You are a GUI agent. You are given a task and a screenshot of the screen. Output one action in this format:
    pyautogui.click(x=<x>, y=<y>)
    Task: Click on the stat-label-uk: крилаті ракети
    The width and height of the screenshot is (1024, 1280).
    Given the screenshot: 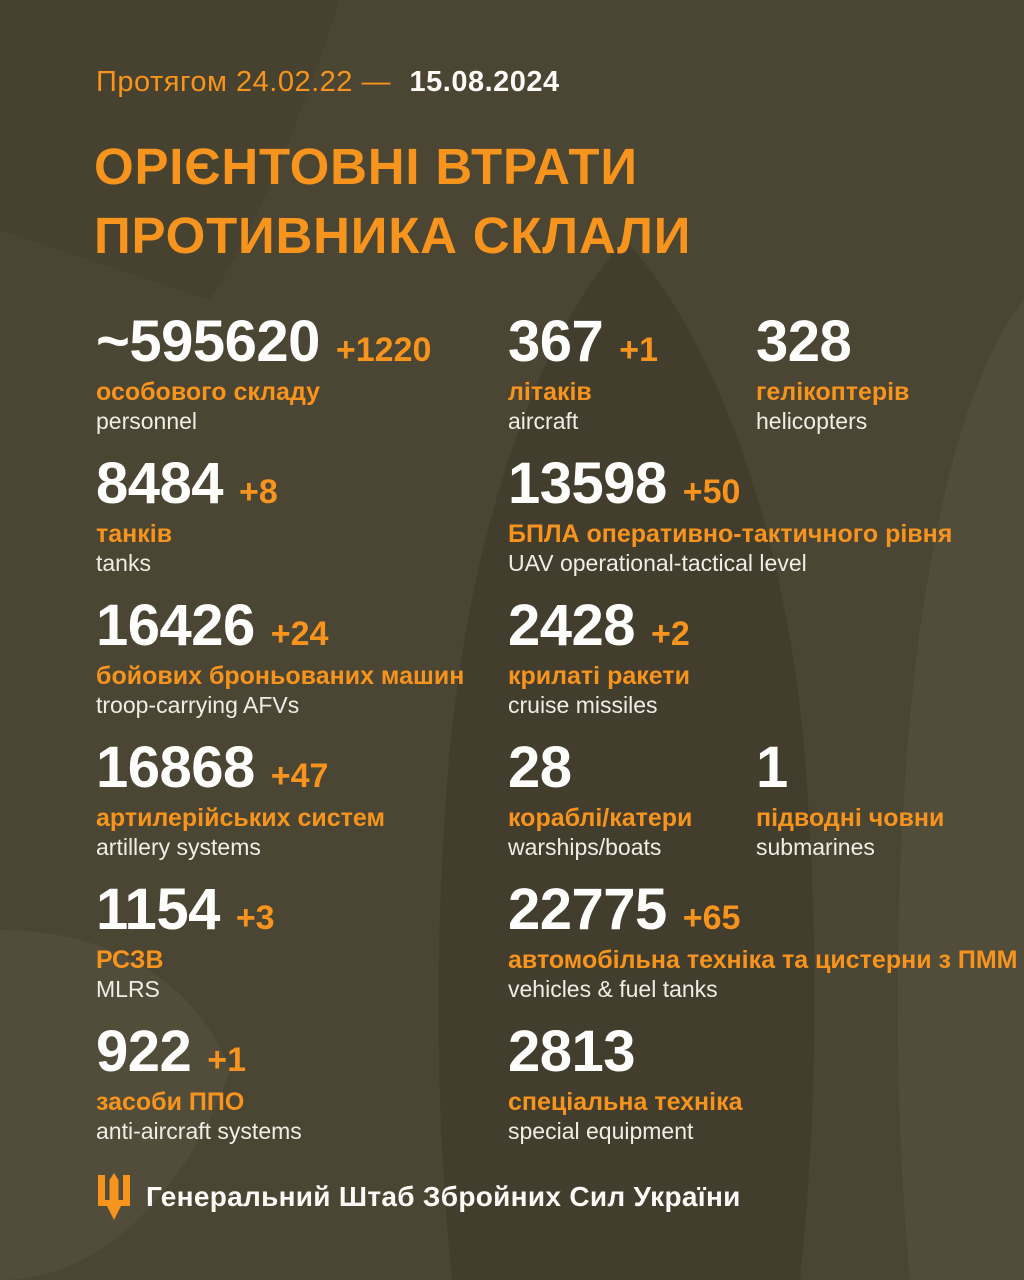 What is the action you would take?
    pyautogui.click(x=599, y=676)
    